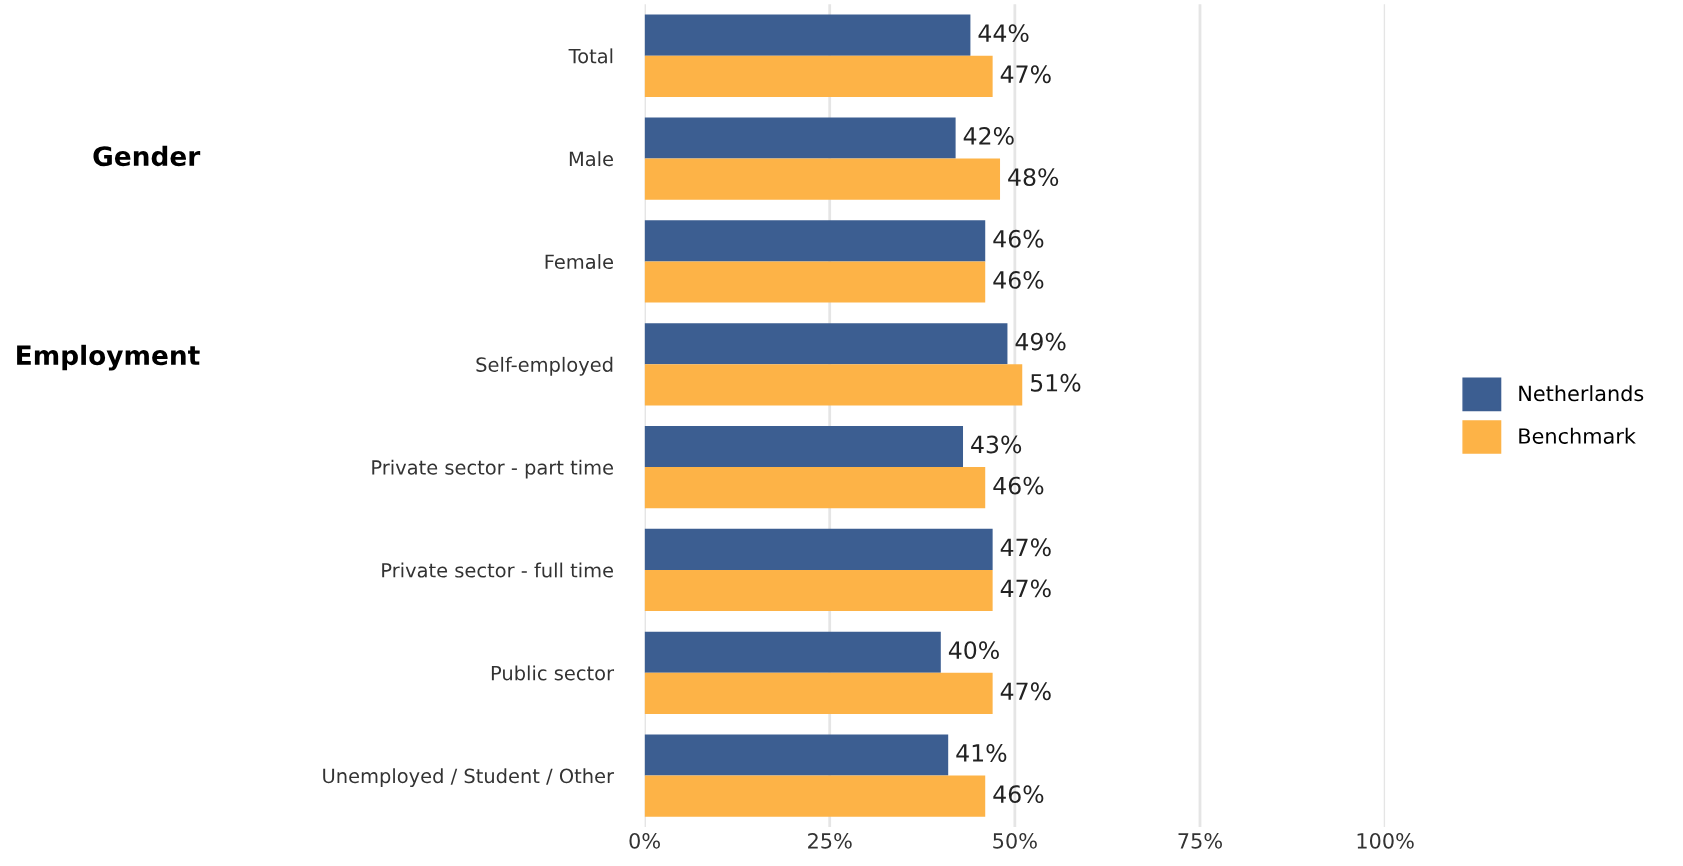 This screenshot has height=866, width=1683. What do you see at coordinates (544, 366) in the screenshot?
I see `y-tick-label: Self-employed` at bounding box center [544, 366].